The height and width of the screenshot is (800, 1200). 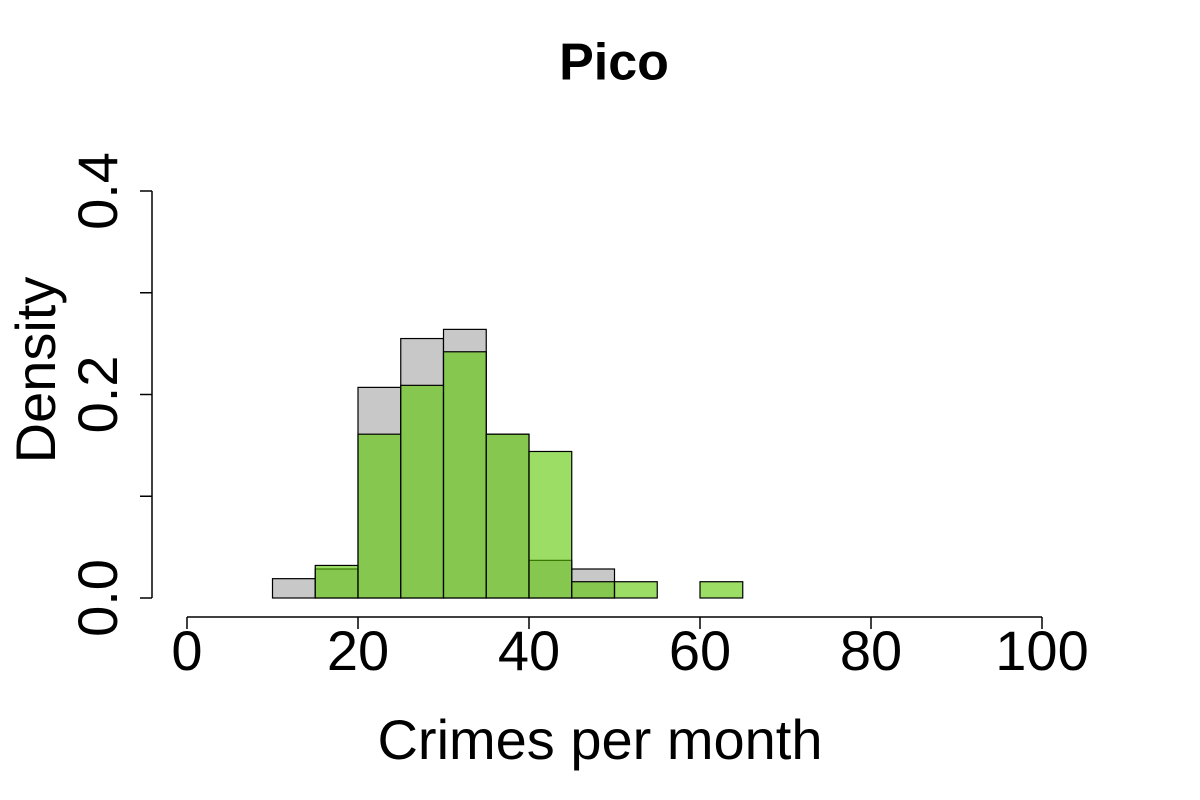 I want to click on x-tick-label: 80, so click(x=871, y=650).